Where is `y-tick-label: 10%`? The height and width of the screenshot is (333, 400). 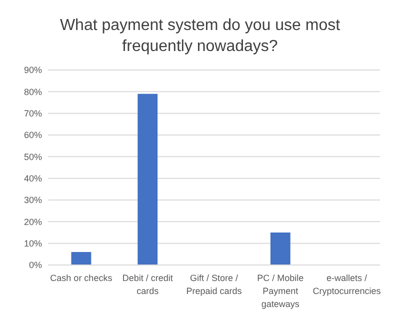 y-tick-label: 10% is located at coordinates (33, 243).